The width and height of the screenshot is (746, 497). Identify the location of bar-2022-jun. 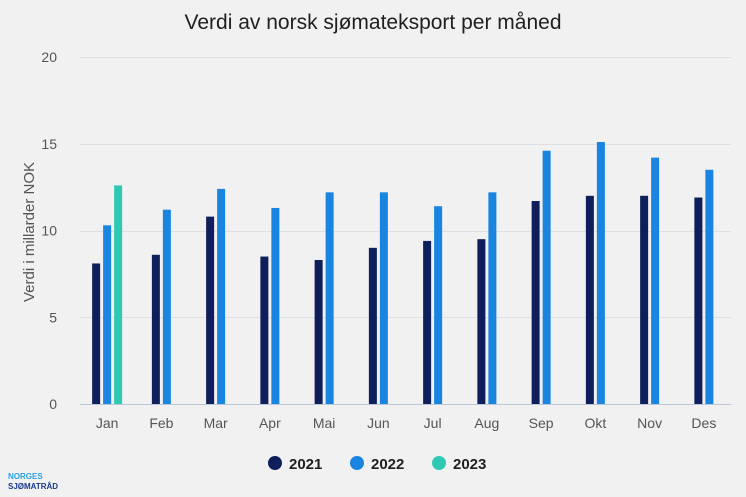
(383, 298).